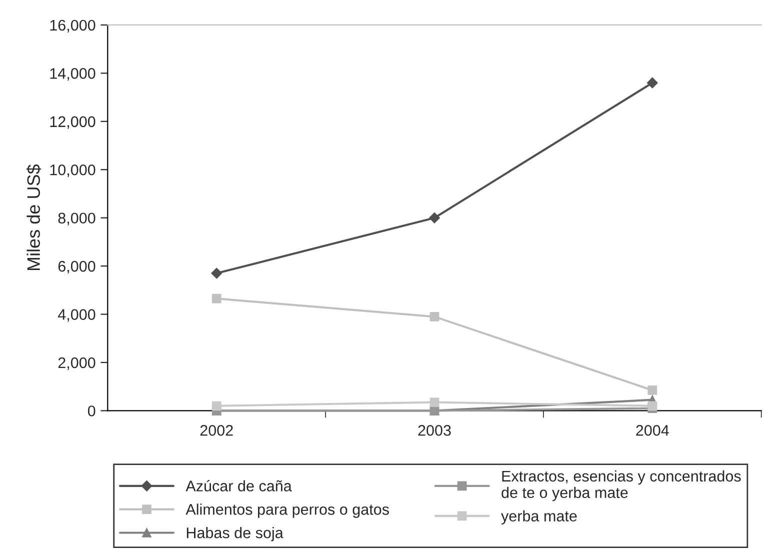  What do you see at coordinates (77, 219) in the screenshot?
I see `y-tick-label: 8,000` at bounding box center [77, 219].